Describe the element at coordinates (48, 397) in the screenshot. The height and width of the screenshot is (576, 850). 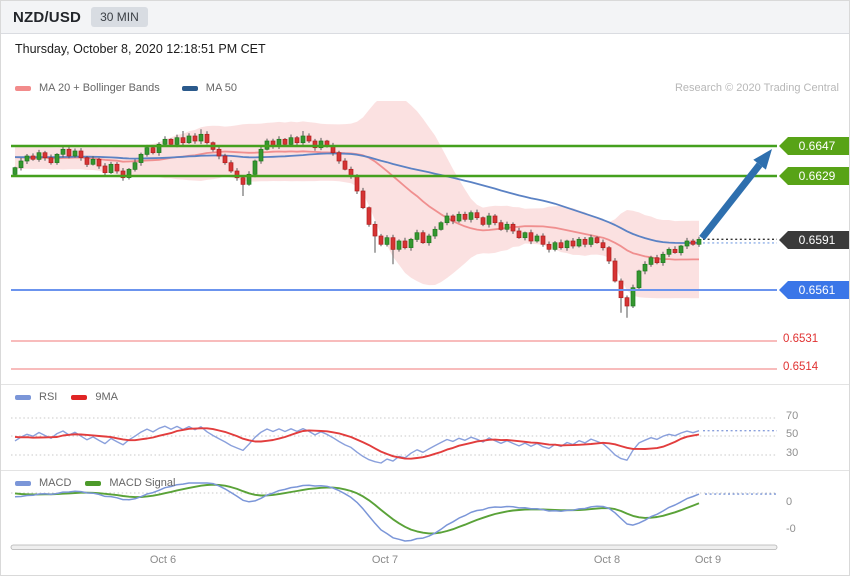
I see `legend-rsi-label: RSI` at that location.